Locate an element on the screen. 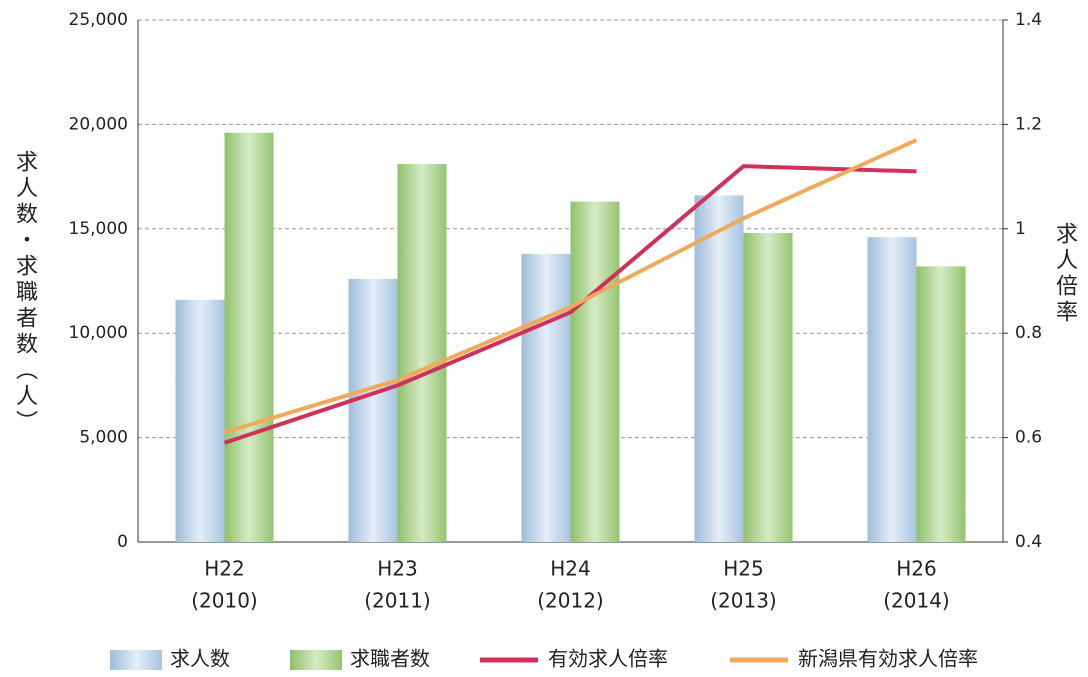  x-tick-label: H22 is located at coordinates (224, 569).